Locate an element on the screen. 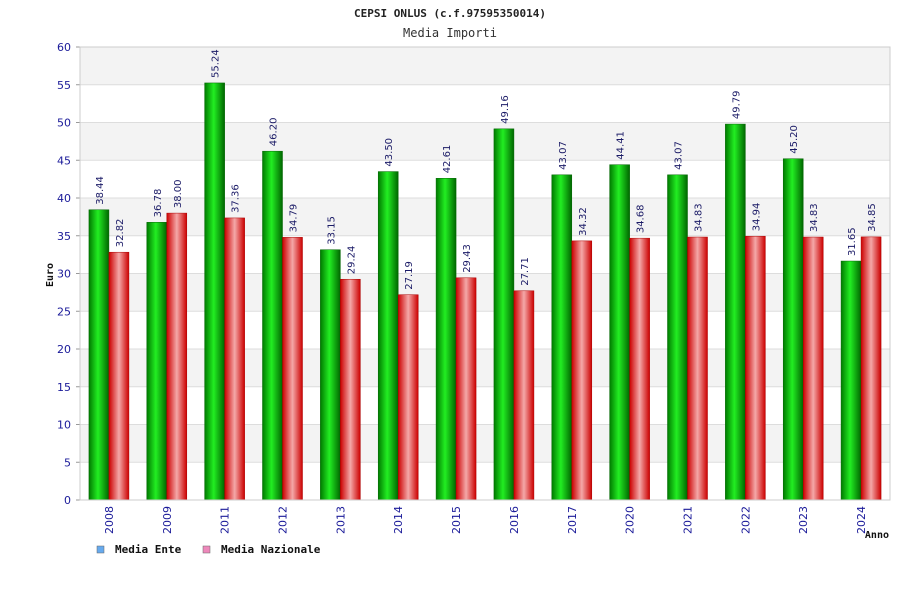 Image resolution: width=900 pixels, height=600 pixels. data-label: 29.43 is located at coordinates (467, 258).